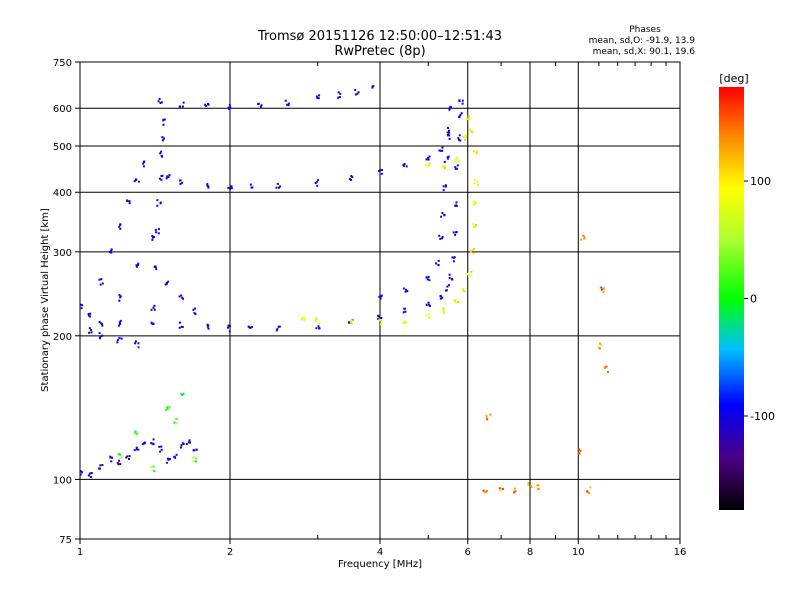 This screenshot has width=800, height=600. I want to click on x-axis-label: Frequency [MHz], so click(380, 564).